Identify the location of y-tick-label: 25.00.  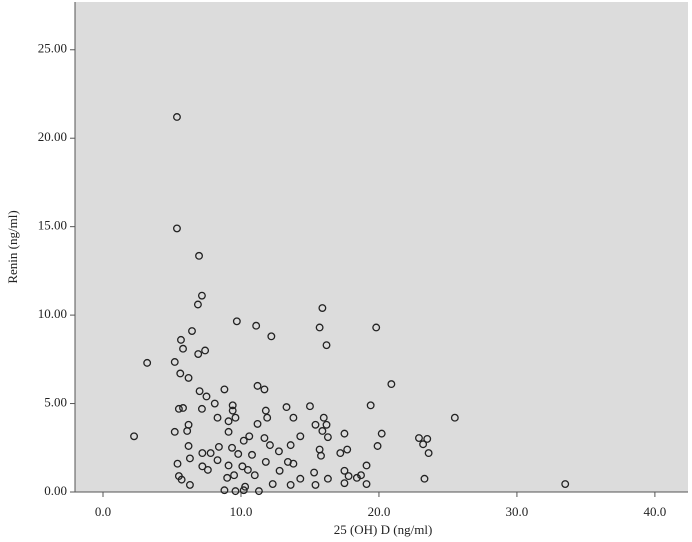
(52, 48).